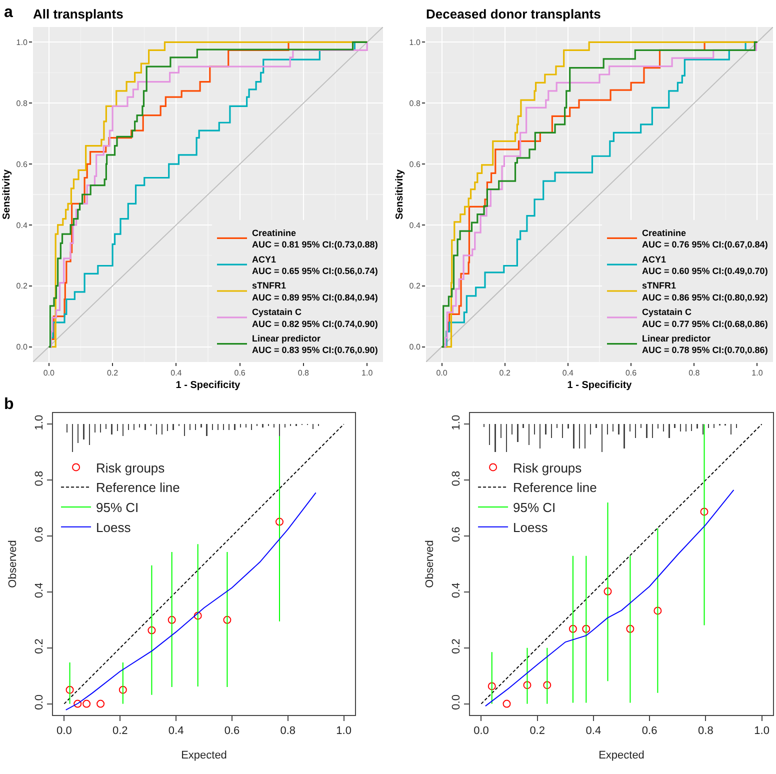 The width and height of the screenshot is (776, 774). What do you see at coordinates (315, 344) in the screenshot?
I see `legend-label: Linear predictor AUC = 0.83 95% CI:(0.76,0.90)` at bounding box center [315, 344].